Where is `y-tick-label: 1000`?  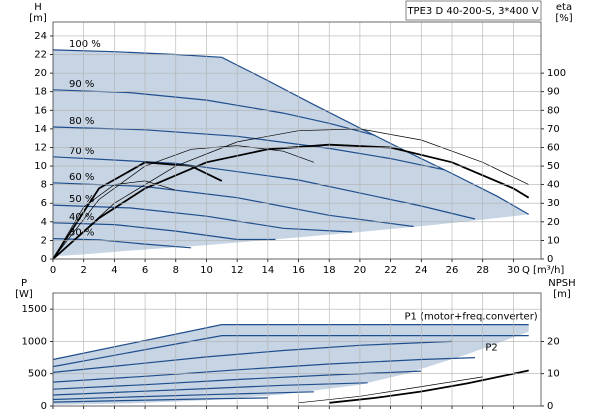
y-tick-label: 1000 is located at coordinates (34, 341).